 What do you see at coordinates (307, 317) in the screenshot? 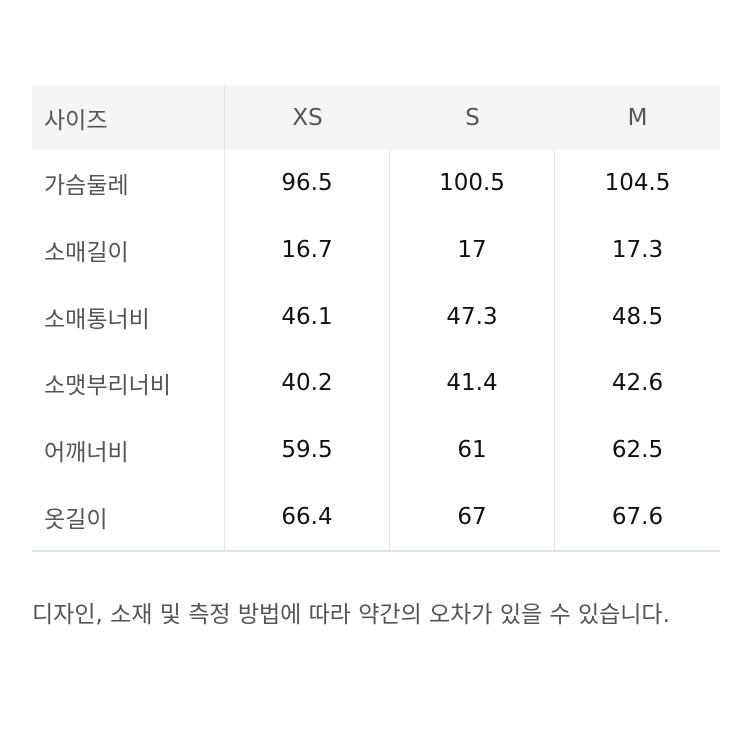
I see `row-value: 46.1` at bounding box center [307, 317].